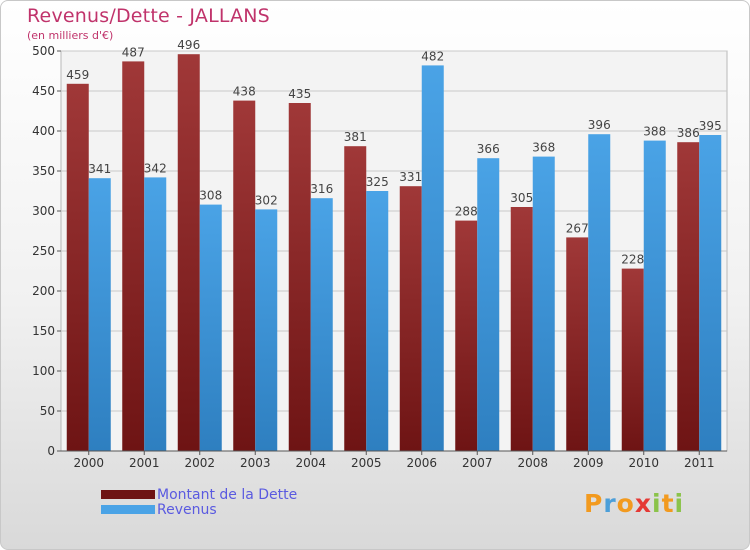 The width and height of the screenshot is (750, 550). What do you see at coordinates (155, 168) in the screenshot?
I see `data-label-revenus: 342` at bounding box center [155, 168].